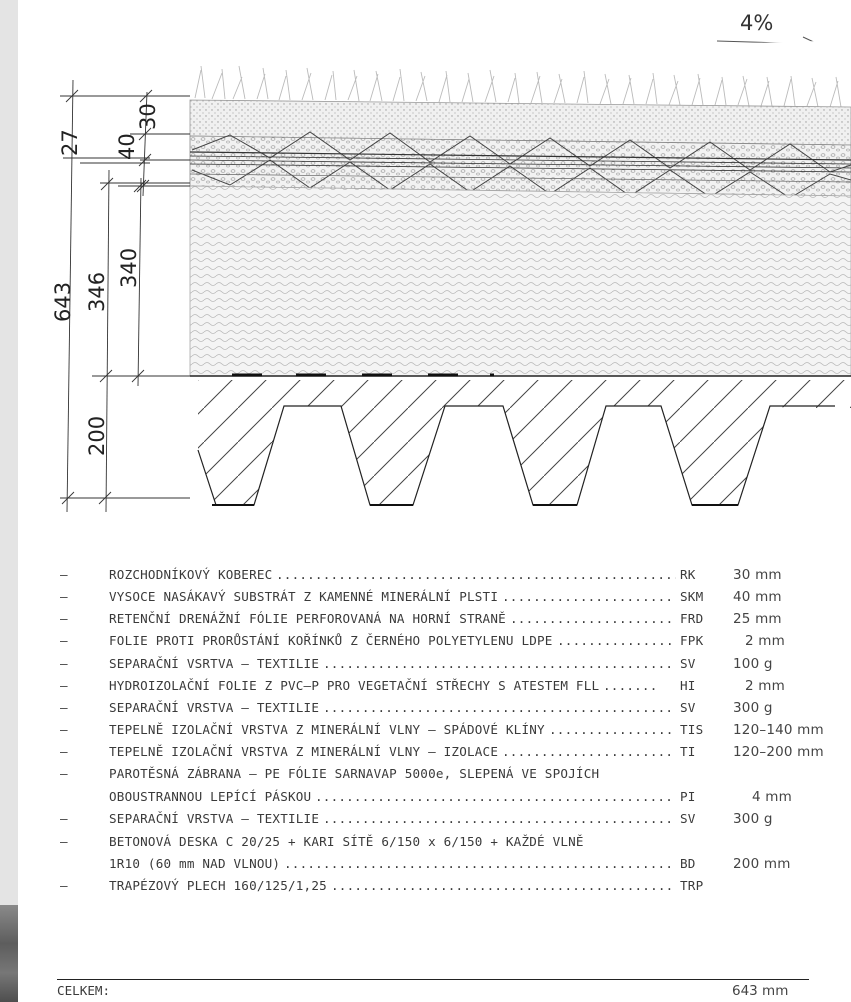  Describe the element at coordinates (520, 74) in the screenshot. I see `sedum-vegetation` at that location.